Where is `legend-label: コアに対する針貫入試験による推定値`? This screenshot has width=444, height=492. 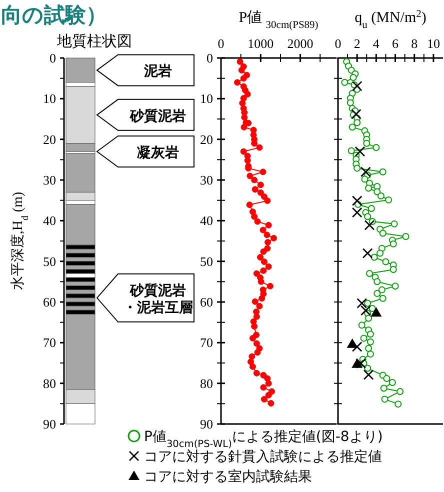 legend-label: コアに対する針貫入試験による推定値 is located at coordinates (263, 457).